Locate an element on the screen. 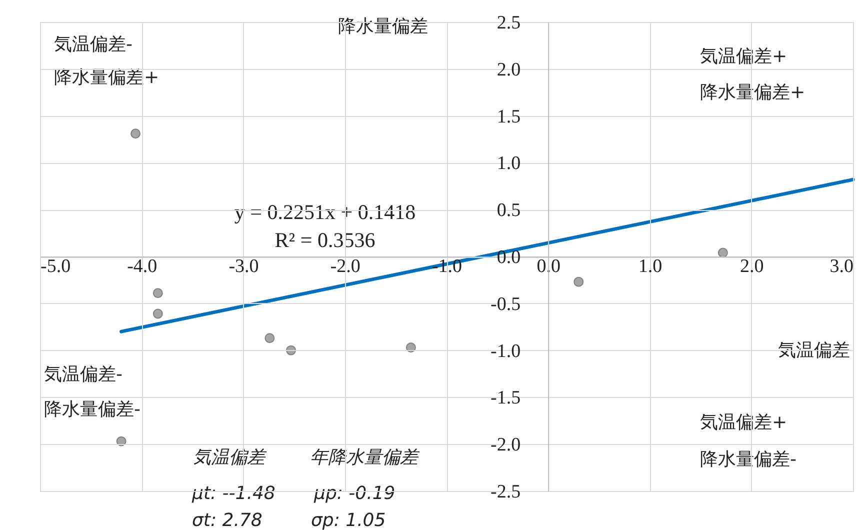  x-tick-label: 3.0 is located at coordinates (842, 266).